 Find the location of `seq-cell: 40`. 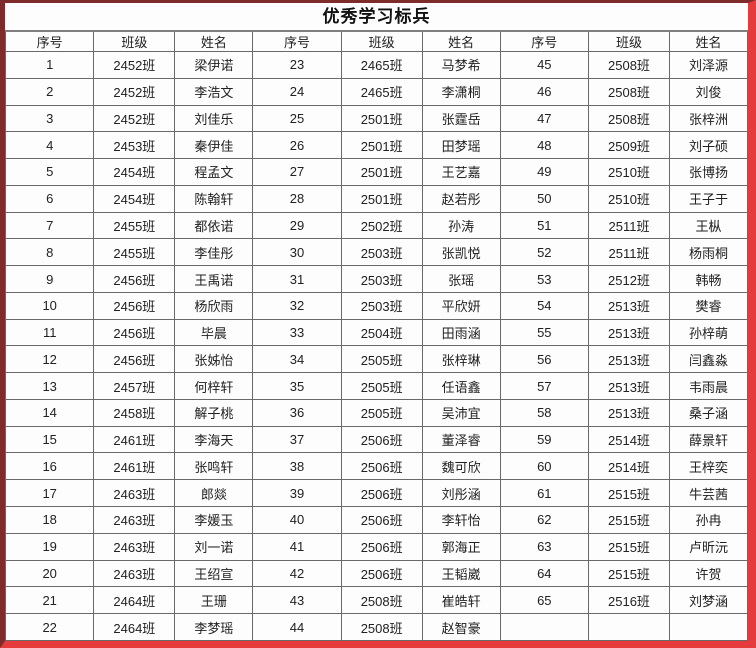

seq-cell: 40 is located at coordinates (297, 520).